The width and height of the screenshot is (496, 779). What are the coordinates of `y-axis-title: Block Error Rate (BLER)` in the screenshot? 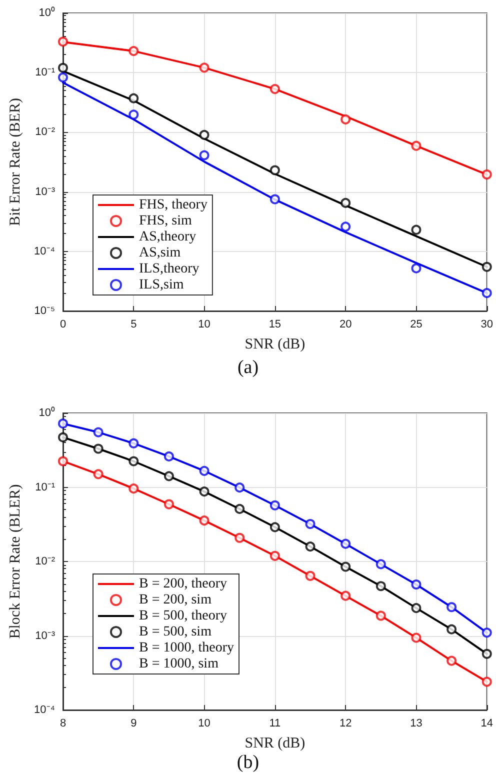 It's located at (16, 561).